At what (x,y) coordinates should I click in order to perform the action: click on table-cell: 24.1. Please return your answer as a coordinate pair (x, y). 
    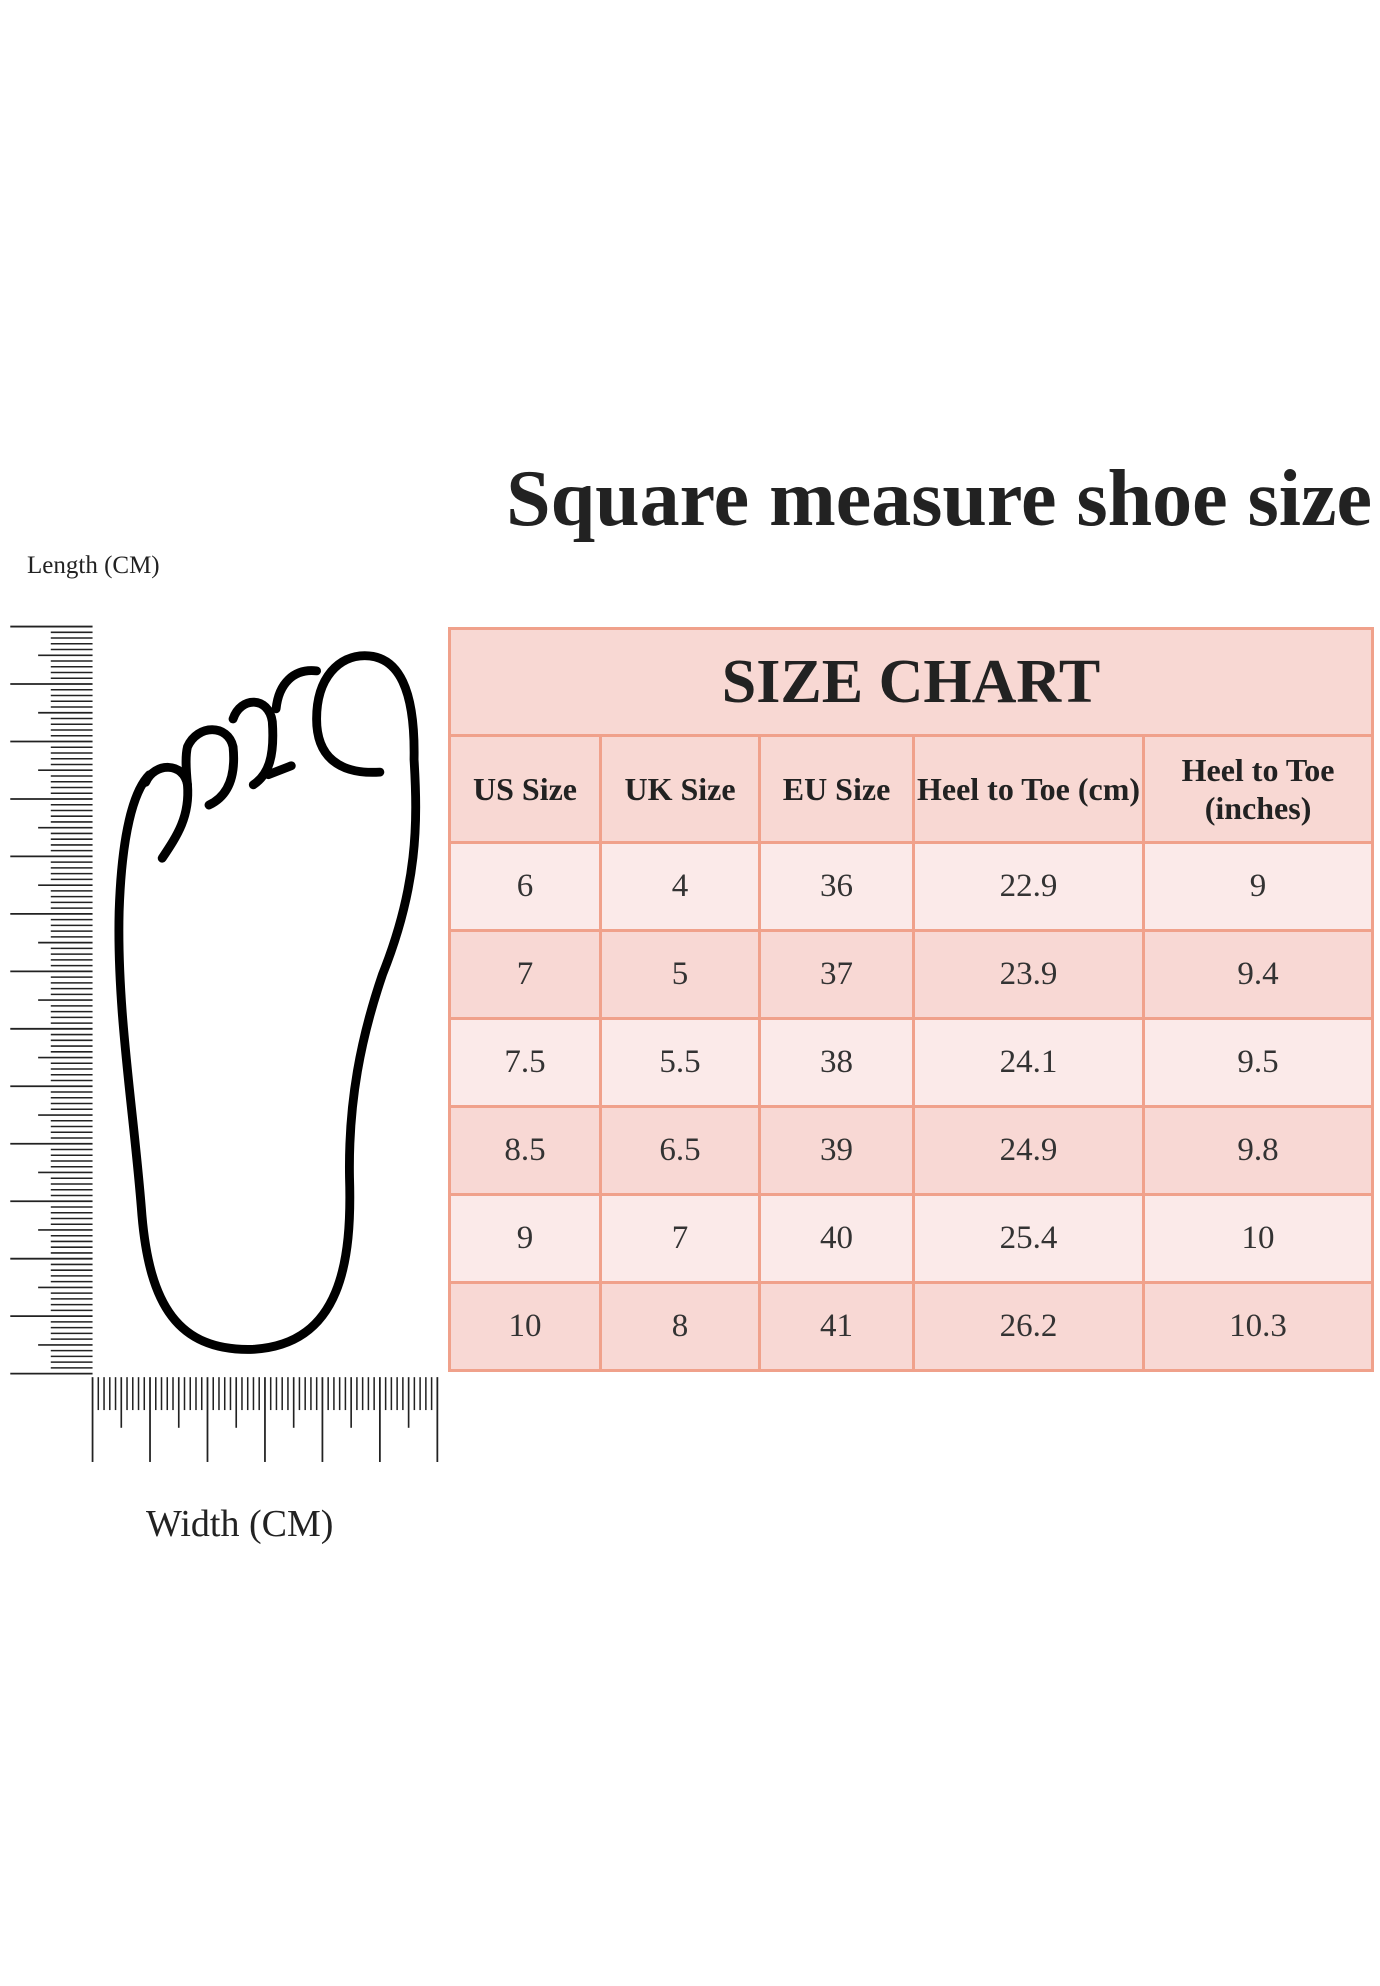
    Looking at the image, I should click on (1028, 1062).